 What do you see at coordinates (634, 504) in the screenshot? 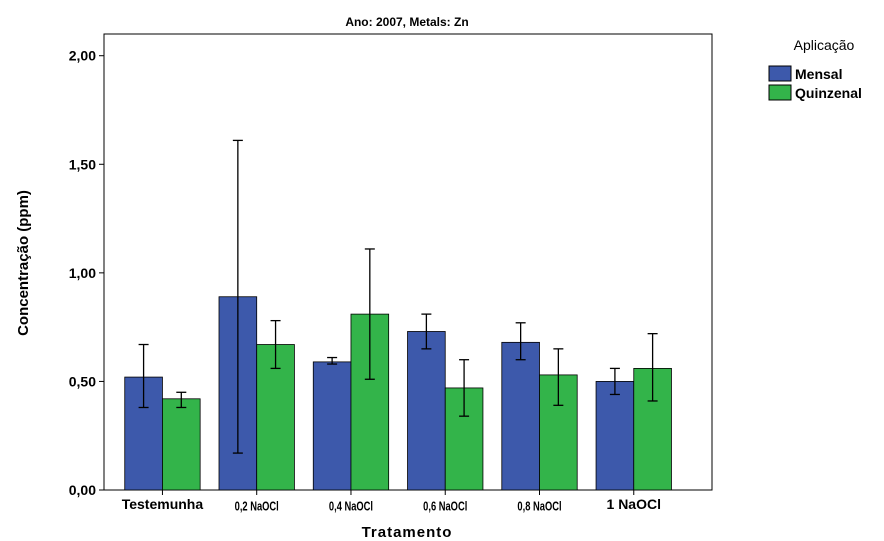
I see `x-tick-label: 1 NaOCl` at bounding box center [634, 504].